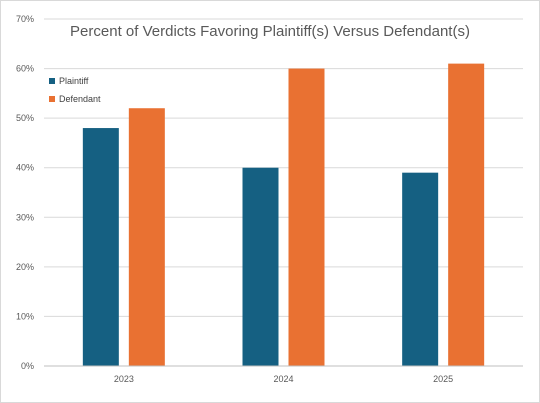 The width and height of the screenshot is (540, 403). I want to click on legend-label-defendant: Defendant, so click(80, 99).